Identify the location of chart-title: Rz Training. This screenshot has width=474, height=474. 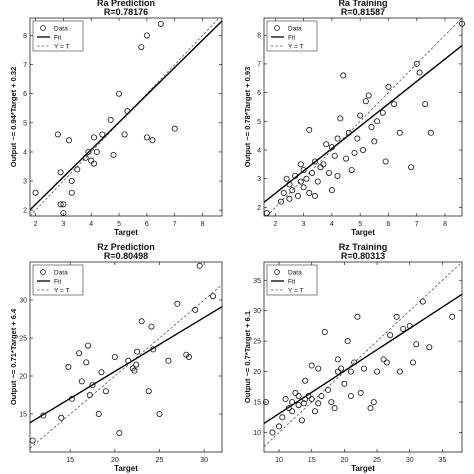
(363, 247).